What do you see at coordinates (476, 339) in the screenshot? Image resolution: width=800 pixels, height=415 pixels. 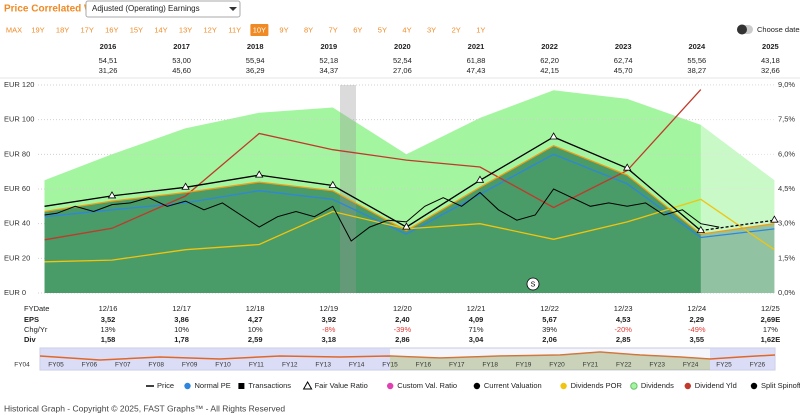 I see `table-cell: 3,04` at bounding box center [476, 339].